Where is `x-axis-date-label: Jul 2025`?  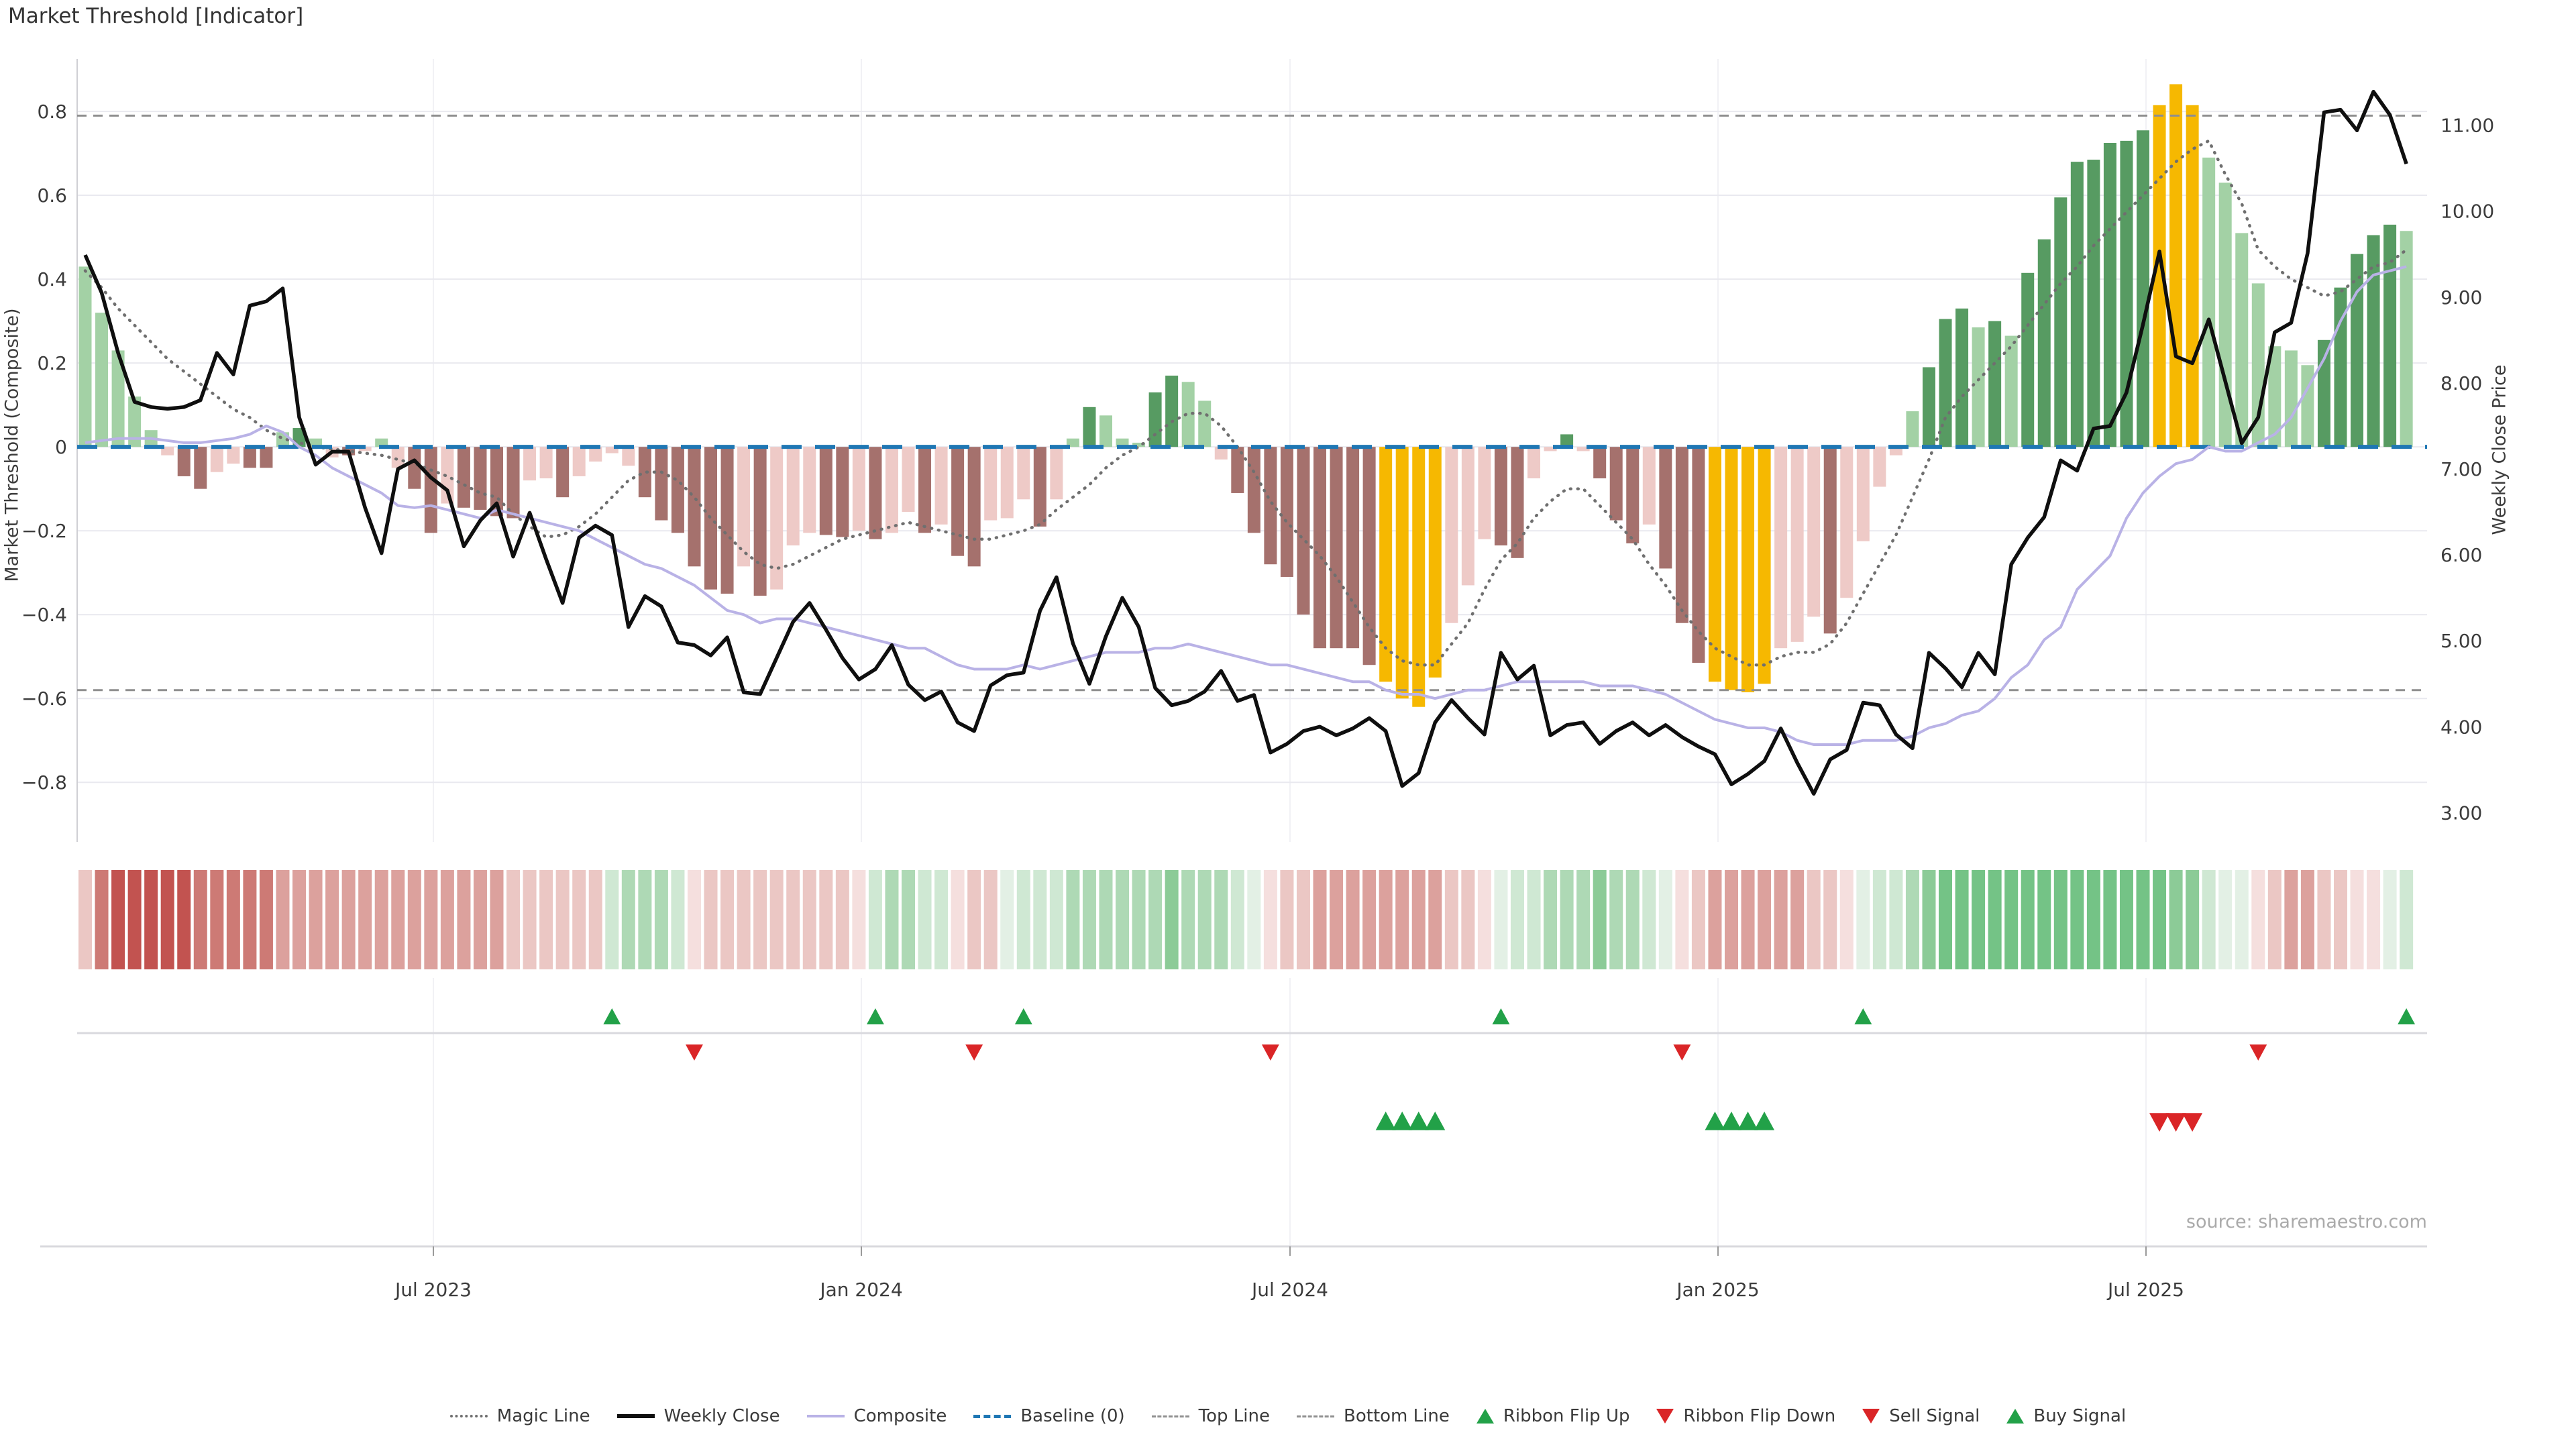
x-axis-date-label: Jul 2025 is located at coordinates (2145, 1290).